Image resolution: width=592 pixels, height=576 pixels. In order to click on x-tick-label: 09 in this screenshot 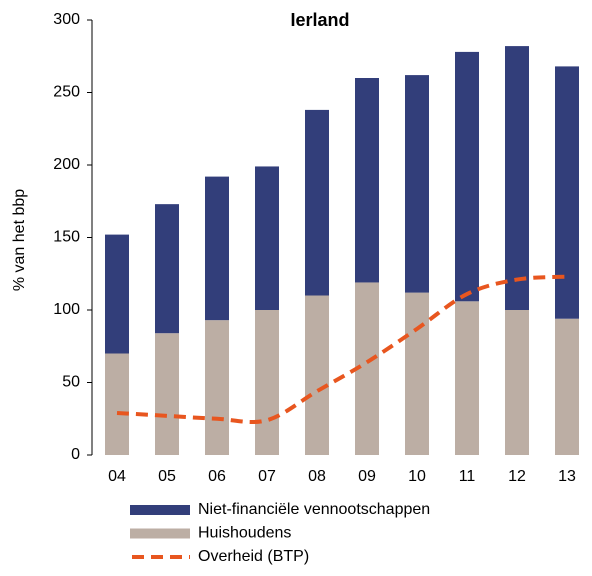, I will do `click(367, 476)`.